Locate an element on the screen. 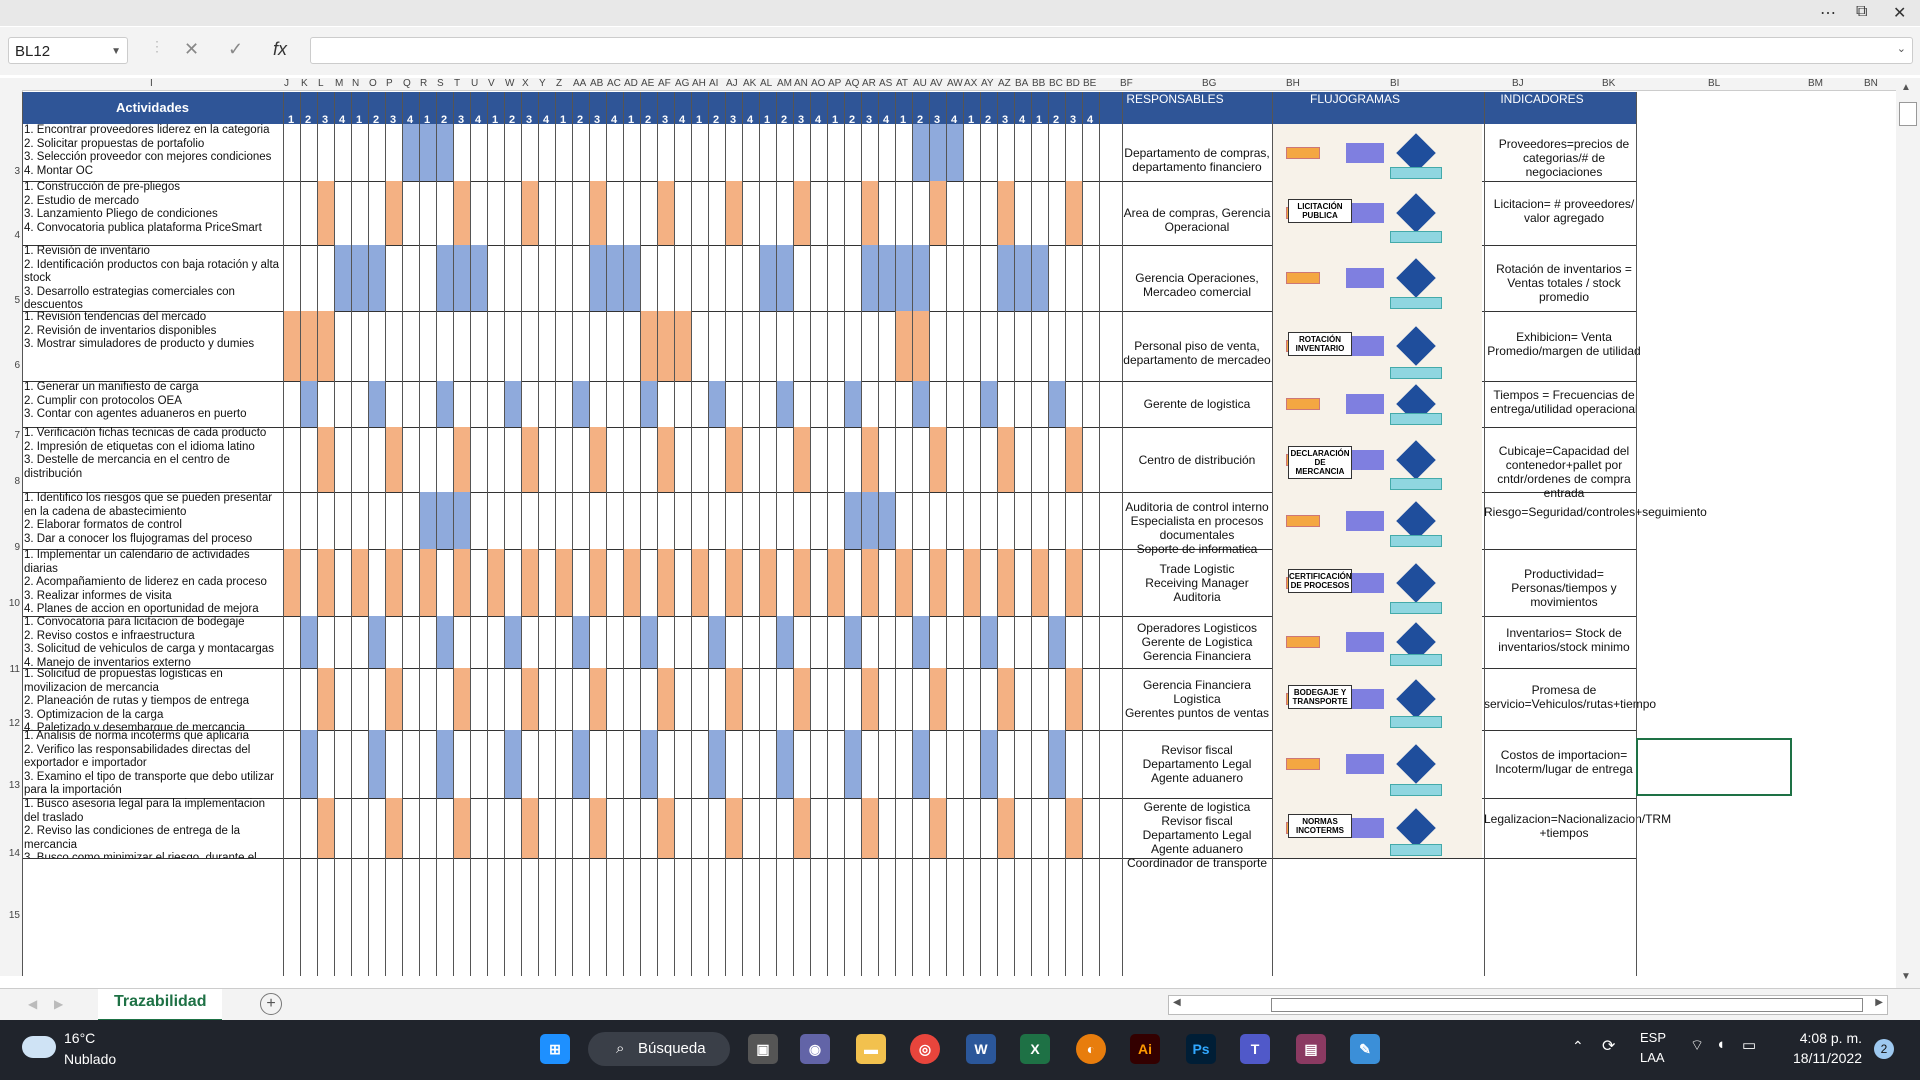 The image size is (1920, 1080). flowchart-cell: BODEGAJE Y TRANSPORTE is located at coordinates (1377, 699).